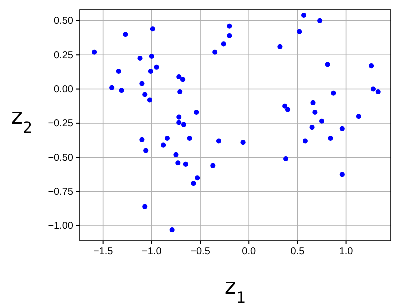 This screenshot has height=304, width=399. What do you see at coordinates (61, 124) in the screenshot?
I see `y-tick-label: −0.25` at bounding box center [61, 124].